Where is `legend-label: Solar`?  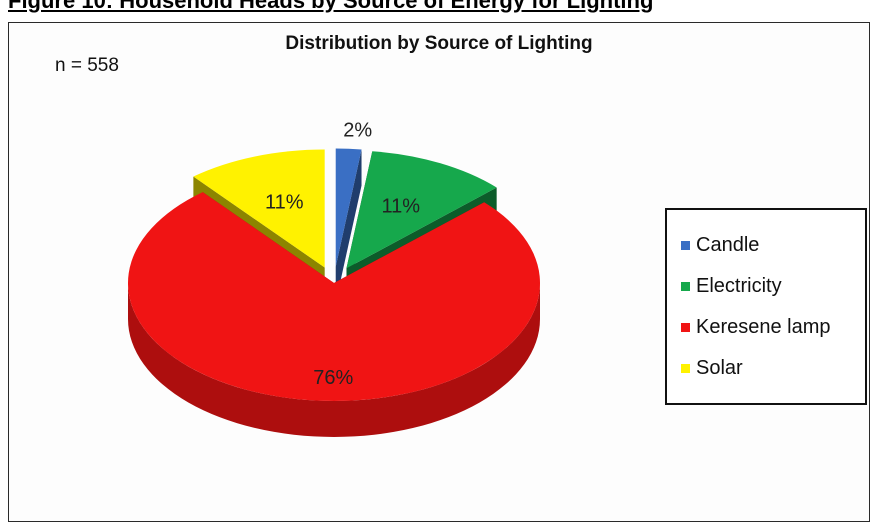 legend-label: Solar is located at coordinates (719, 367).